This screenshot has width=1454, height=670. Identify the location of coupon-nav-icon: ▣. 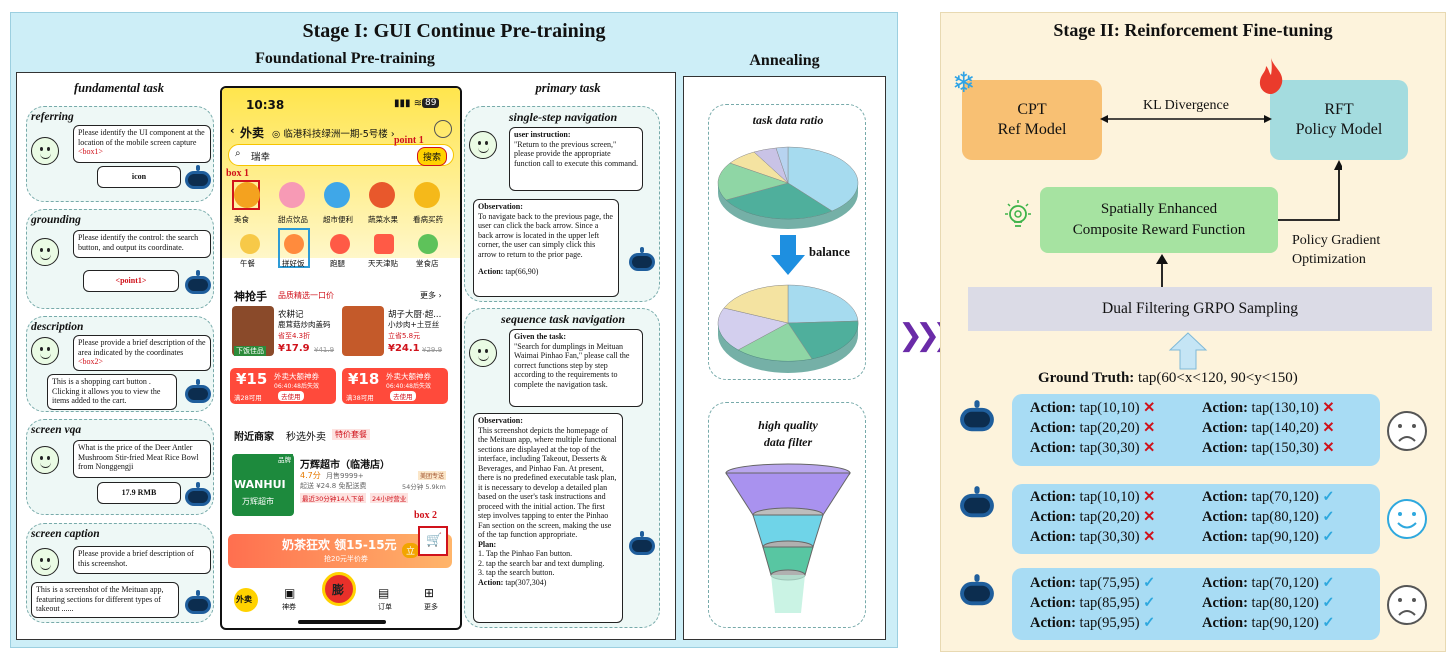
(290, 593).